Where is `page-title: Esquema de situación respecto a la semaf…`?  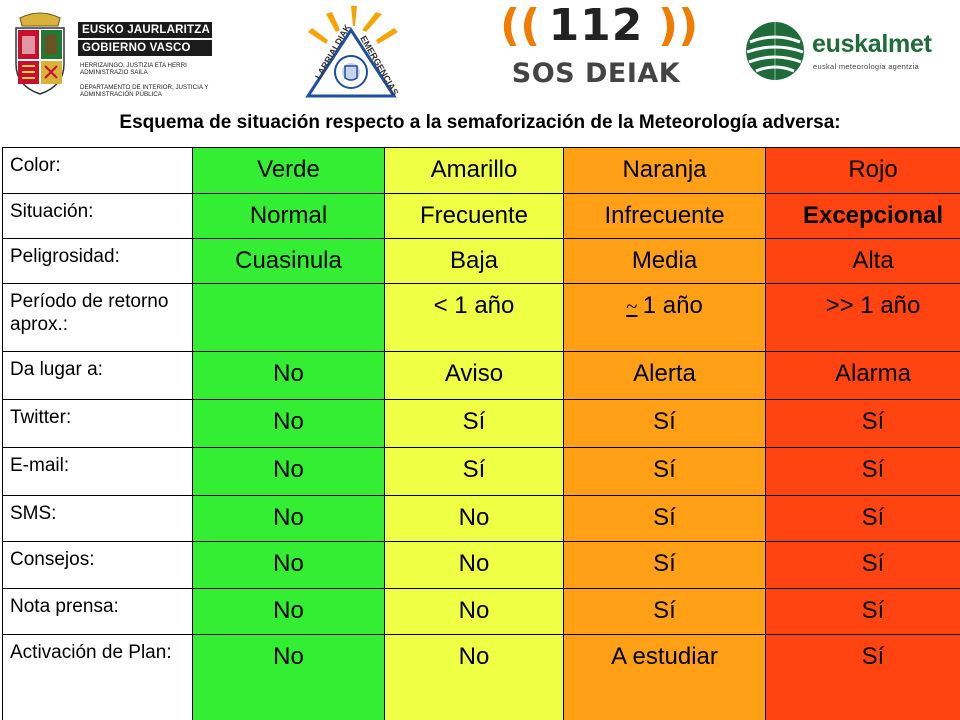
page-title: Esquema de situación respecto a la semaf… is located at coordinates (480, 122).